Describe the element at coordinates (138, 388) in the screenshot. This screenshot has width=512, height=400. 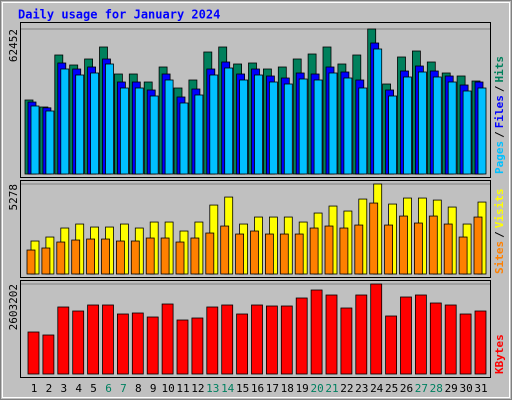
I see `x-tick-label: 8` at that location.